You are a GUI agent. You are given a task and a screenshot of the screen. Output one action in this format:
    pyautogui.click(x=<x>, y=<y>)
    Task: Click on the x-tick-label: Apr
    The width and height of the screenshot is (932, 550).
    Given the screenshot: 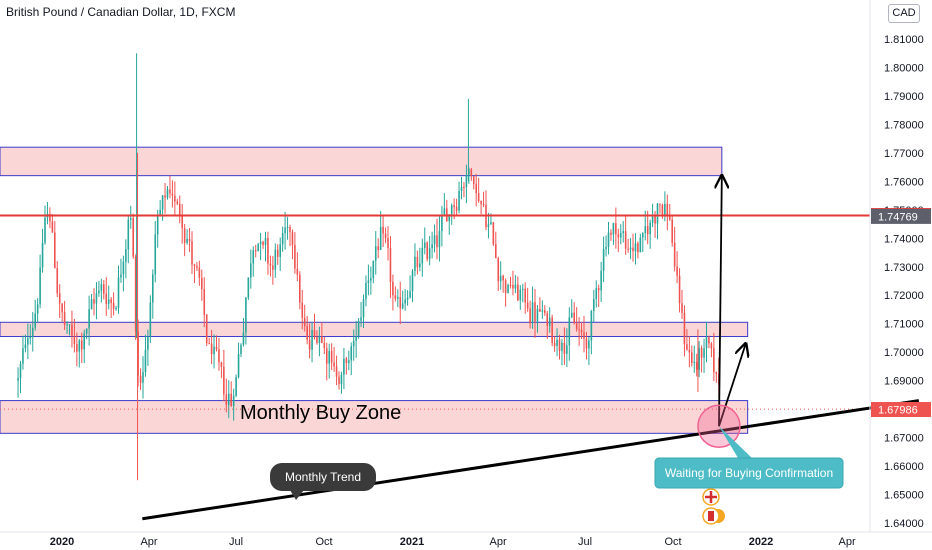 What is the action you would take?
    pyautogui.click(x=498, y=542)
    